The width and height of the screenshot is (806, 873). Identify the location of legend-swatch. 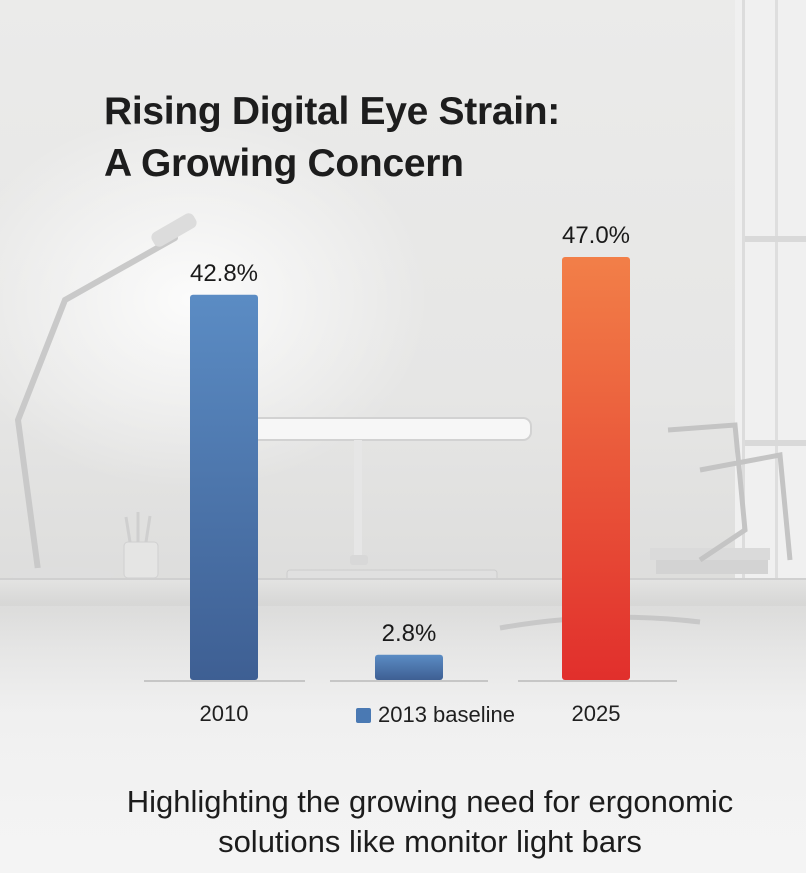
(363, 715).